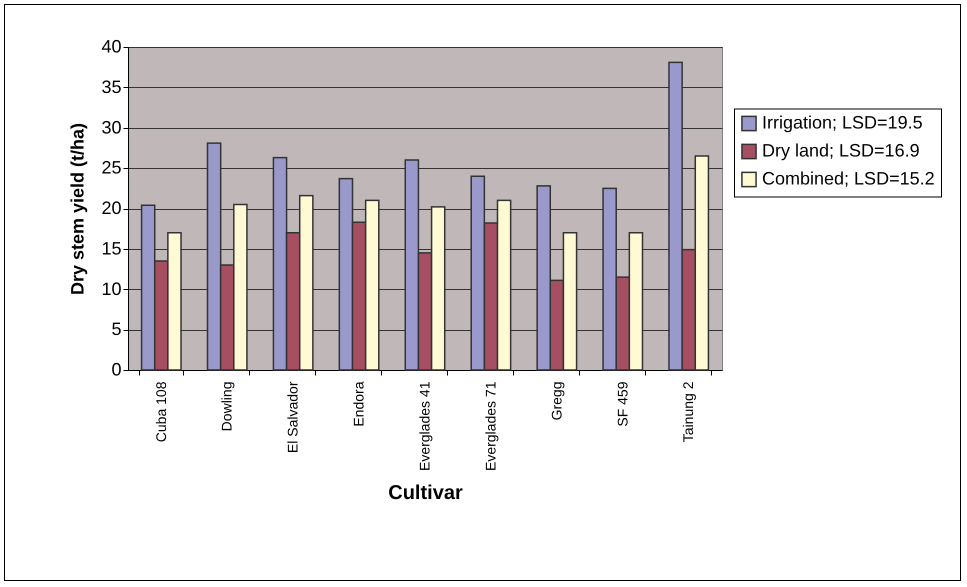  What do you see at coordinates (622, 404) in the screenshot?
I see `x-tick-label: SF 459` at bounding box center [622, 404].